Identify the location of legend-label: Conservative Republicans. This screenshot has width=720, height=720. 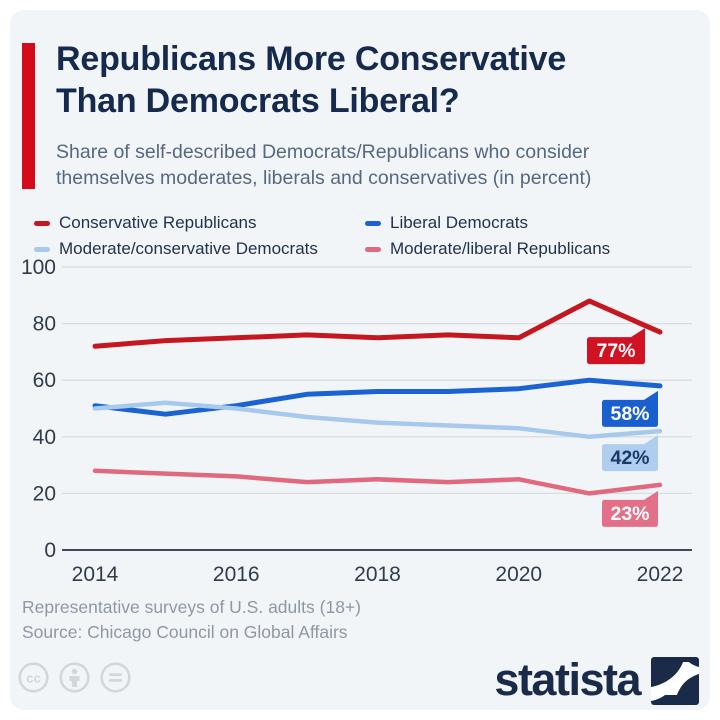
(158, 222).